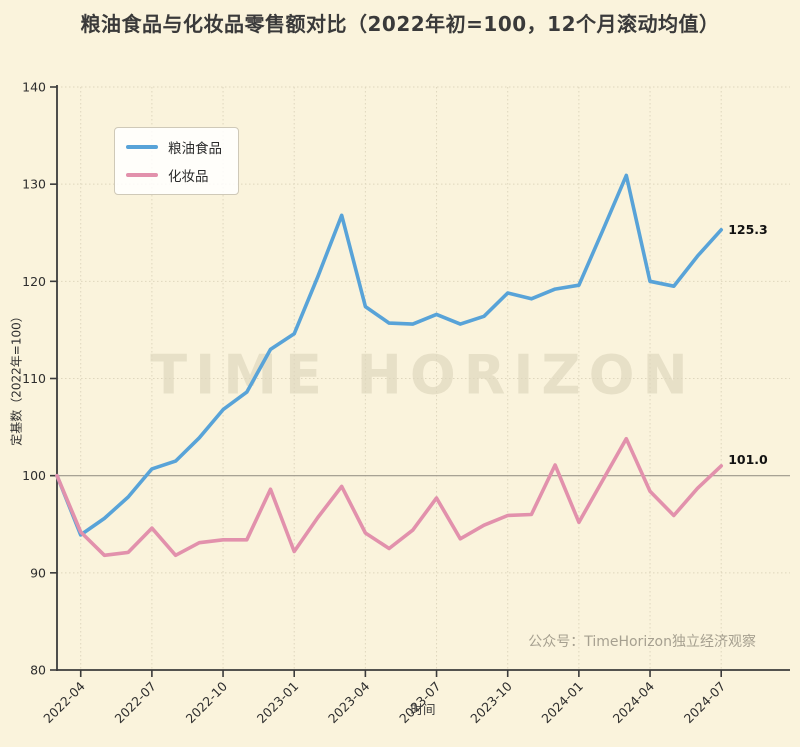 The height and width of the screenshot is (747, 800). Describe the element at coordinates (195, 149) in the screenshot. I see `grain-oil-legend-label: 粮油食品` at that location.